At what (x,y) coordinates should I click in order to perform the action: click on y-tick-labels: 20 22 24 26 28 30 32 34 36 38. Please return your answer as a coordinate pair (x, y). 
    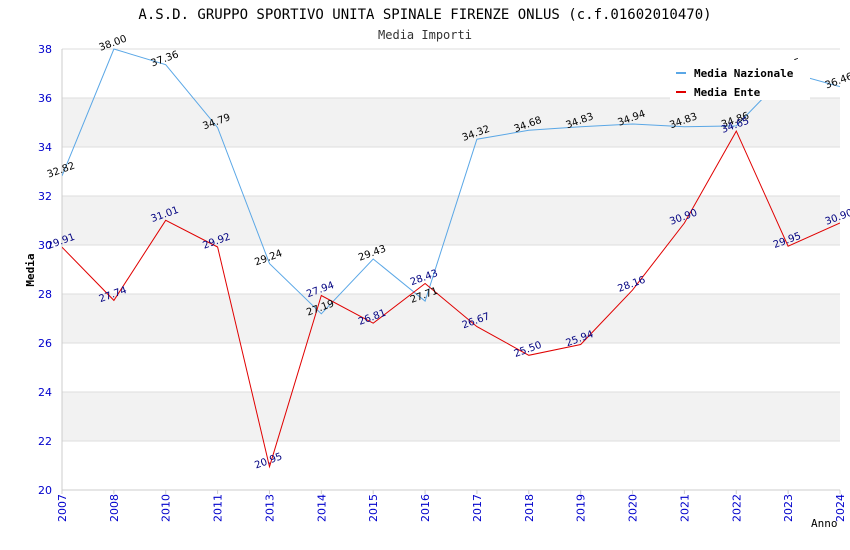
    Looking at the image, I should click on (45, 270).